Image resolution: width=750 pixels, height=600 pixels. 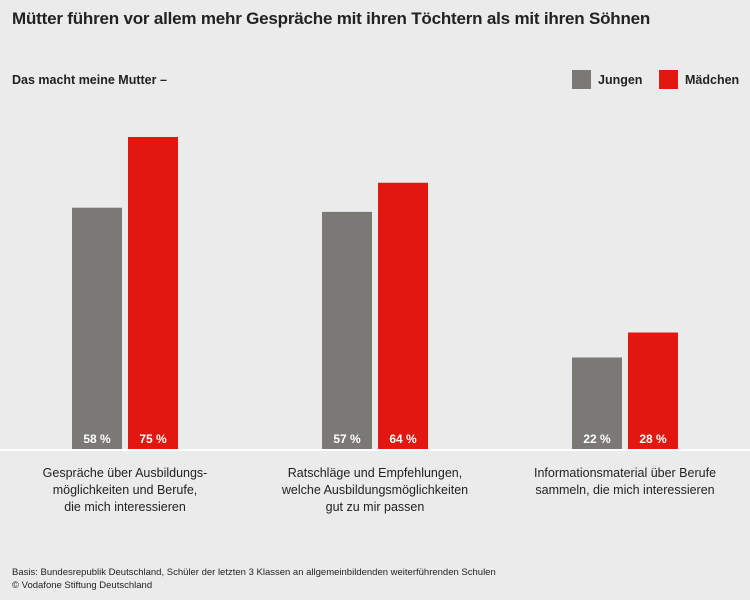 I want to click on legend-label-jungen: Jungen, so click(x=620, y=79).